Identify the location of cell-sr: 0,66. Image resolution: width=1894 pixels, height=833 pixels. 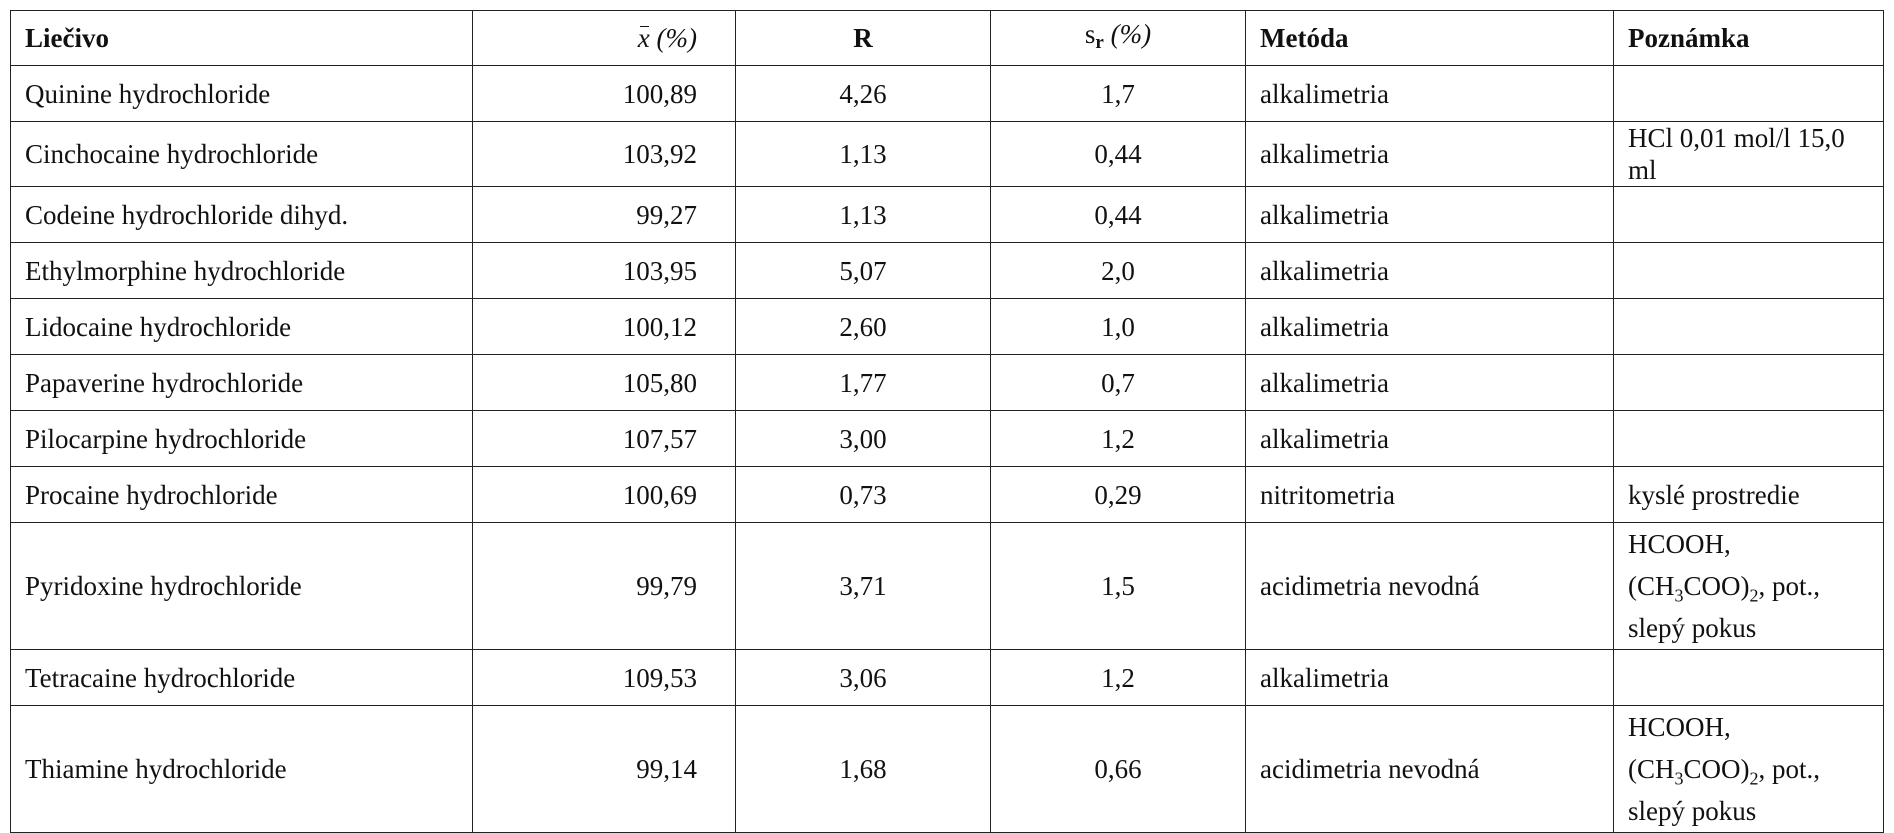
(1118, 769).